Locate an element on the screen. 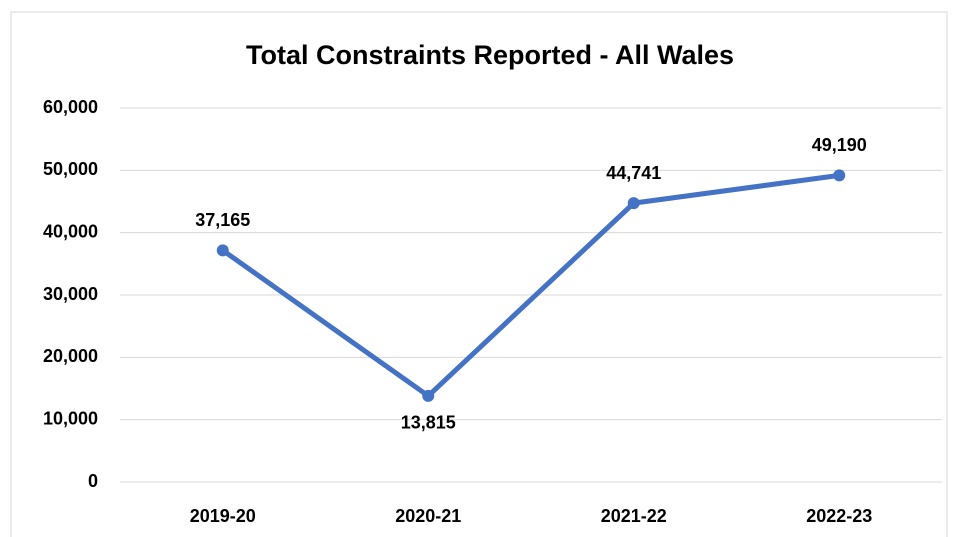 This screenshot has width=957, height=537. chart-title: Total Constraints Reported - All Wales is located at coordinates (490, 55).